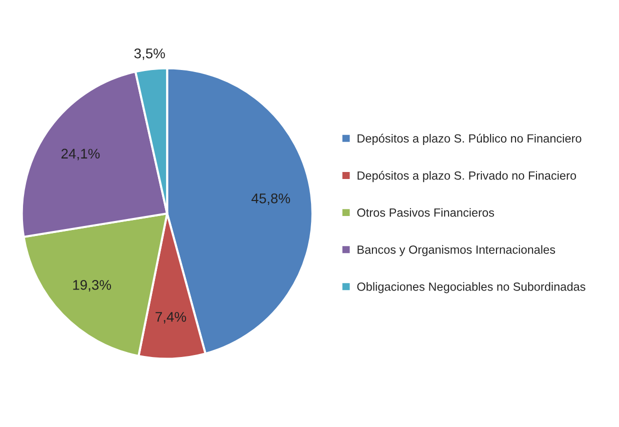  What do you see at coordinates (467, 176) in the screenshot?
I see `legend-label: Depósitos a plazo S. Privado no Finaciero` at bounding box center [467, 176].